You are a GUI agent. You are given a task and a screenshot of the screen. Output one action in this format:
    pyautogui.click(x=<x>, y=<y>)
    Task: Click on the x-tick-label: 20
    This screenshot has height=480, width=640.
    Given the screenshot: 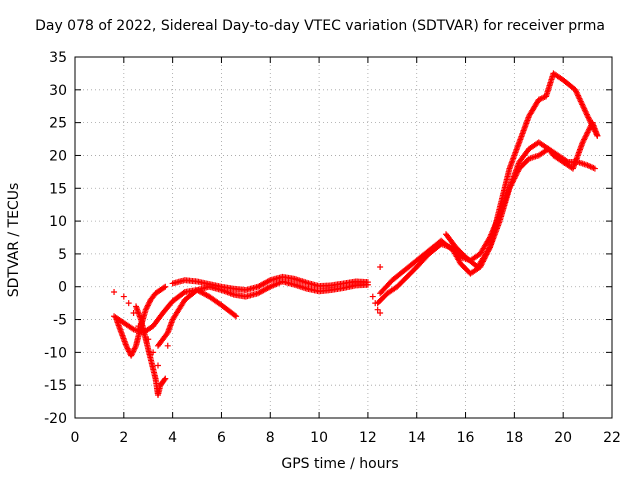 What is the action you would take?
    pyautogui.click(x=563, y=438)
    